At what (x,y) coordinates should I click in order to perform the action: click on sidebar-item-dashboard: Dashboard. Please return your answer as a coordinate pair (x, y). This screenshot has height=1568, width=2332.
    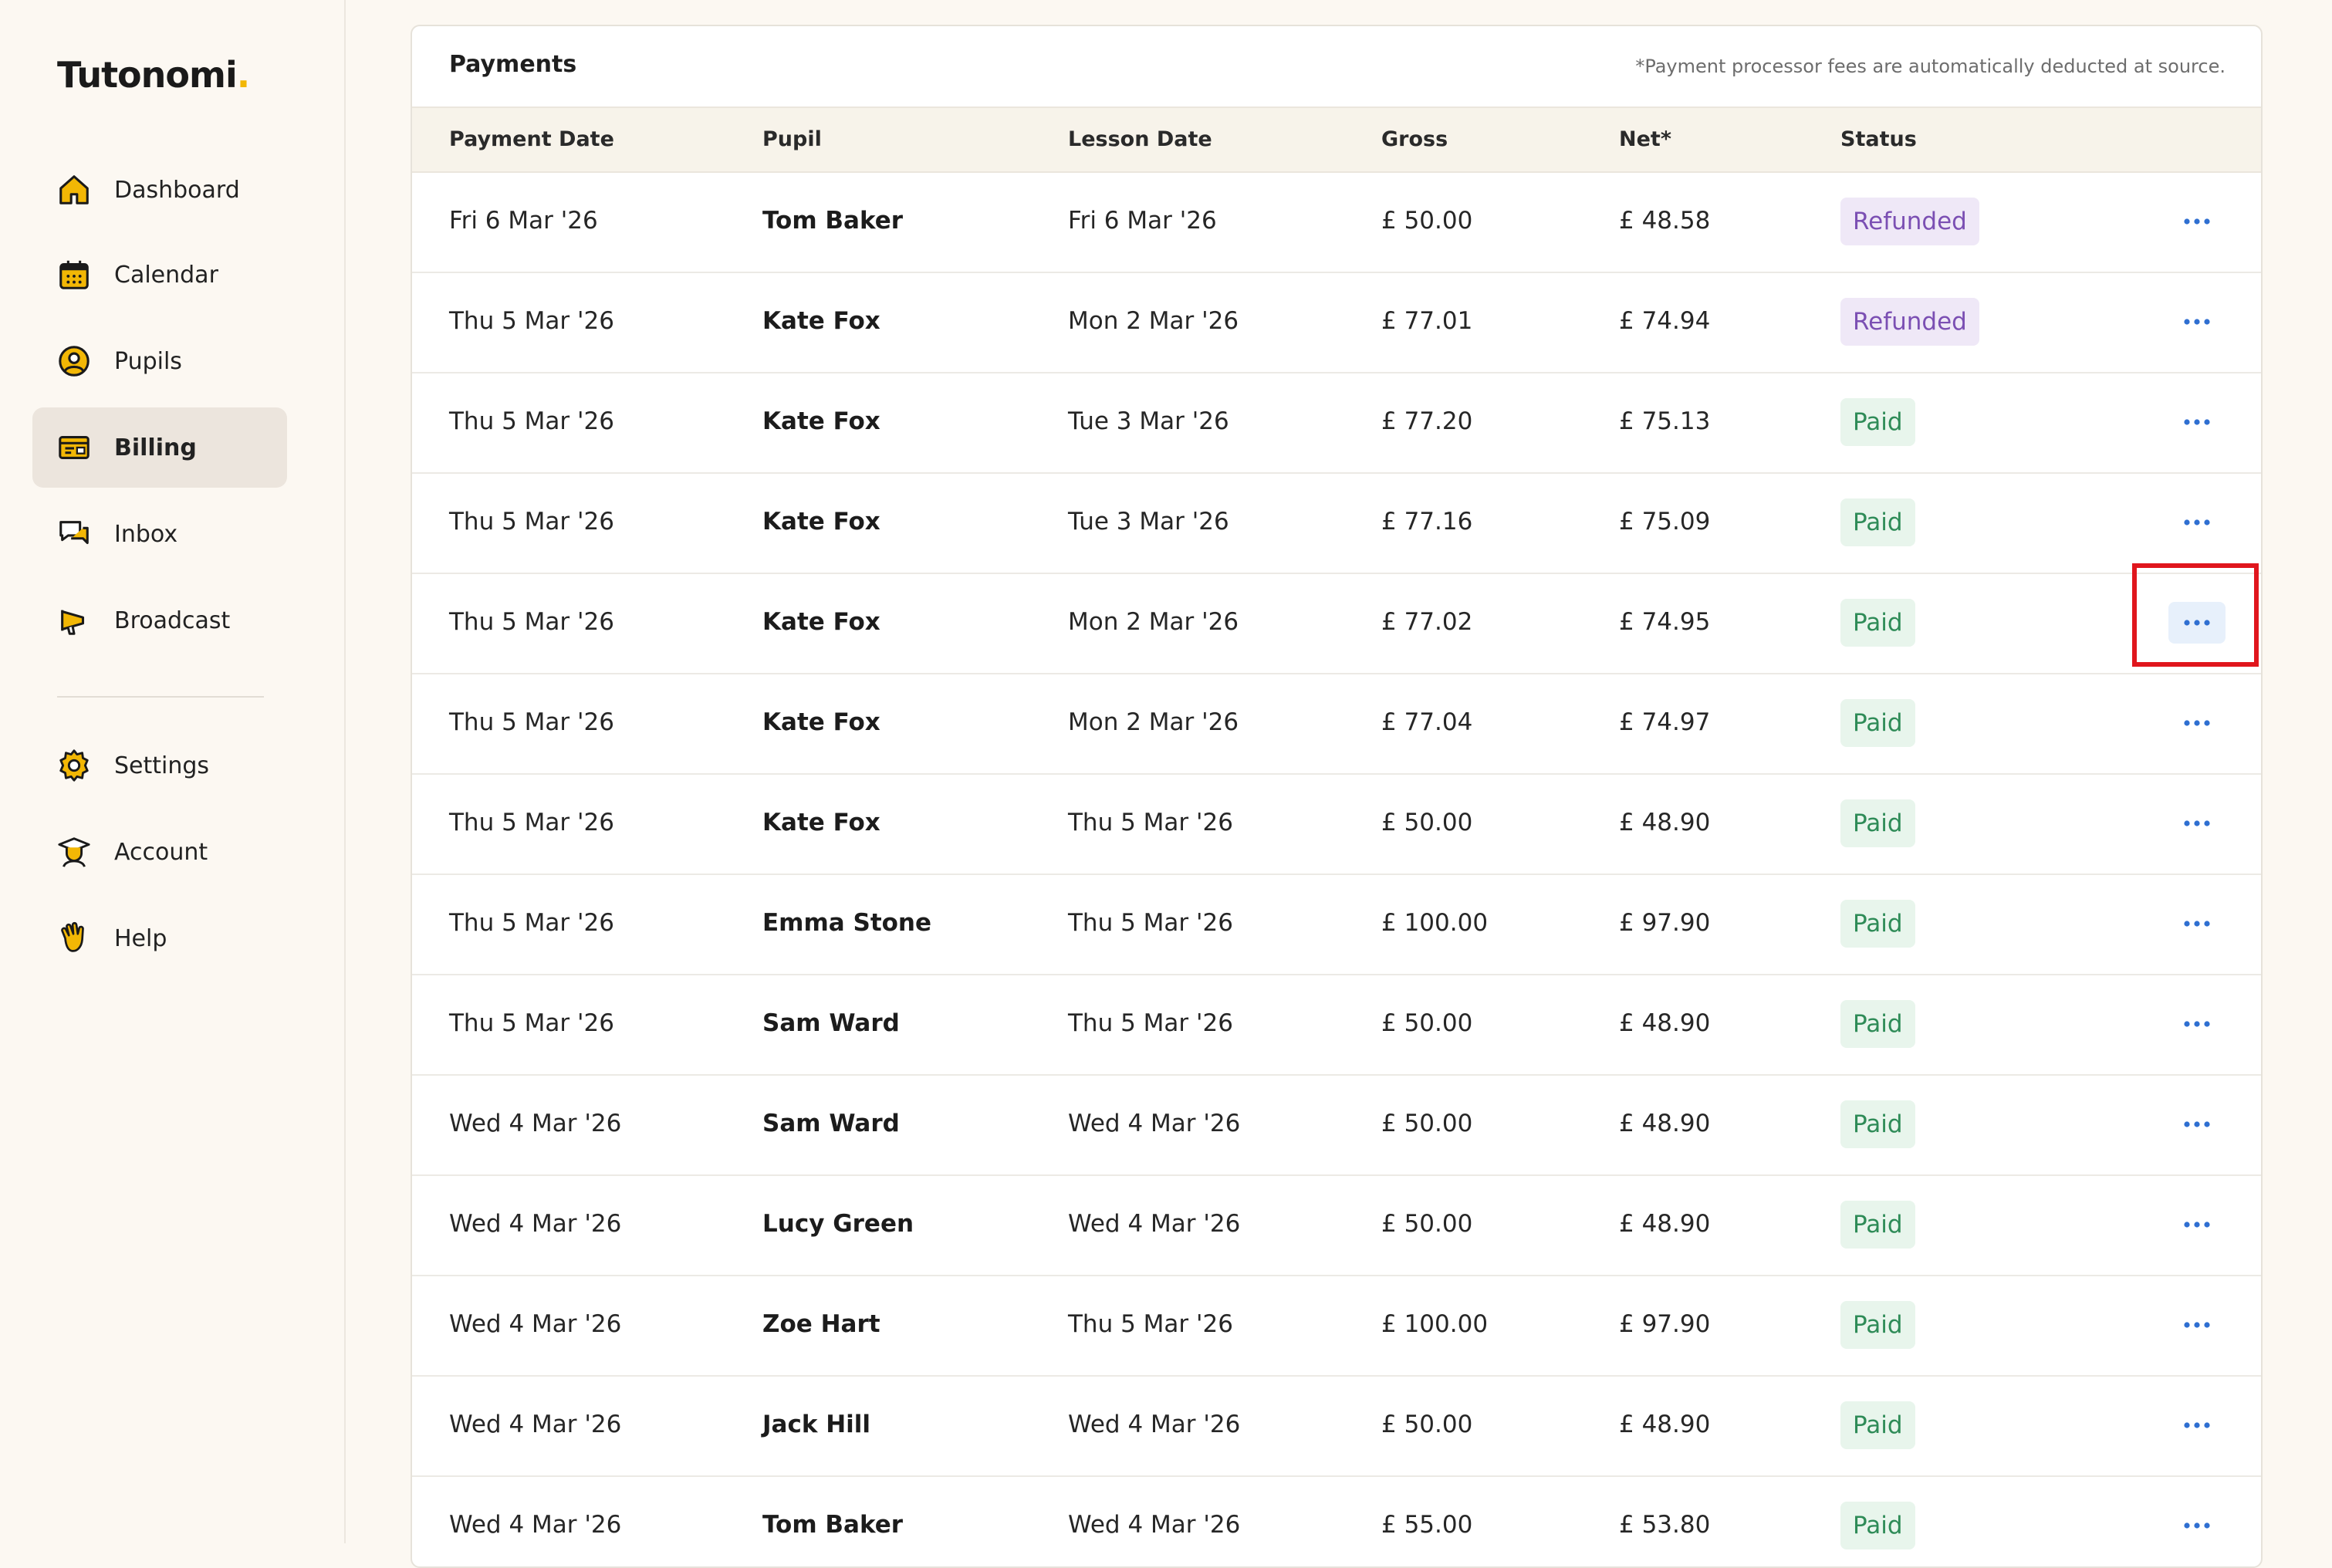
    Looking at the image, I should click on (159, 190).